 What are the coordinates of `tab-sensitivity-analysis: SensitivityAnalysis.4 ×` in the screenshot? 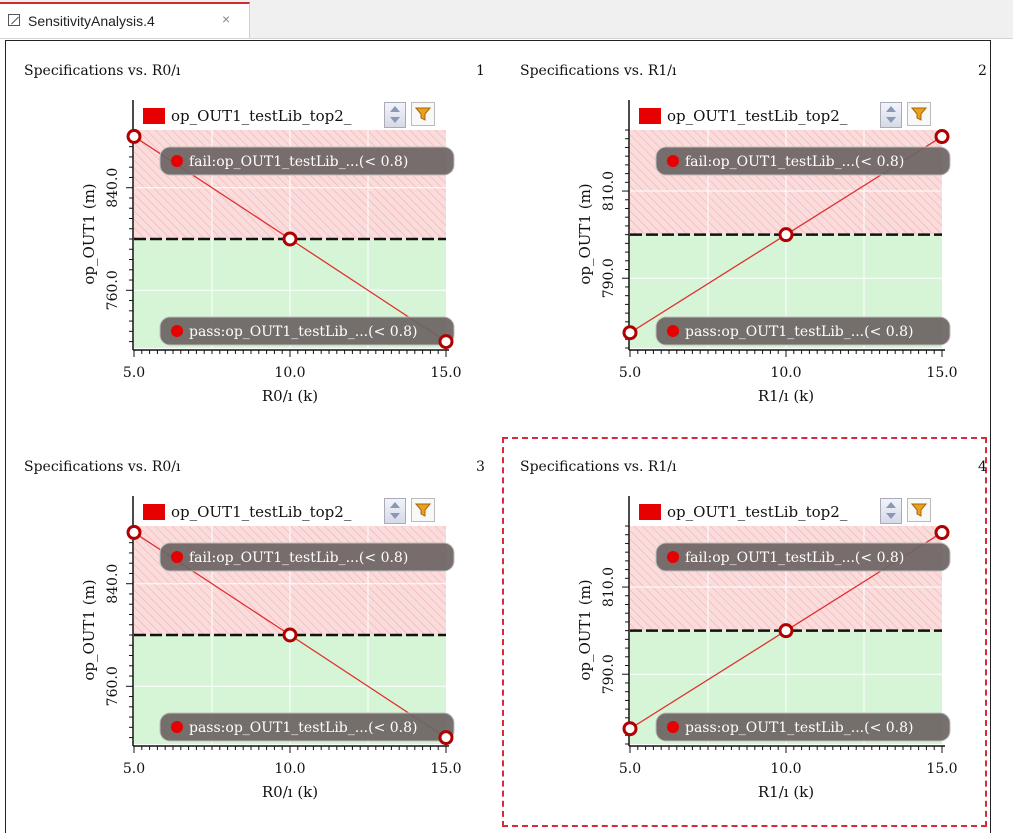 It's located at (125, 20).